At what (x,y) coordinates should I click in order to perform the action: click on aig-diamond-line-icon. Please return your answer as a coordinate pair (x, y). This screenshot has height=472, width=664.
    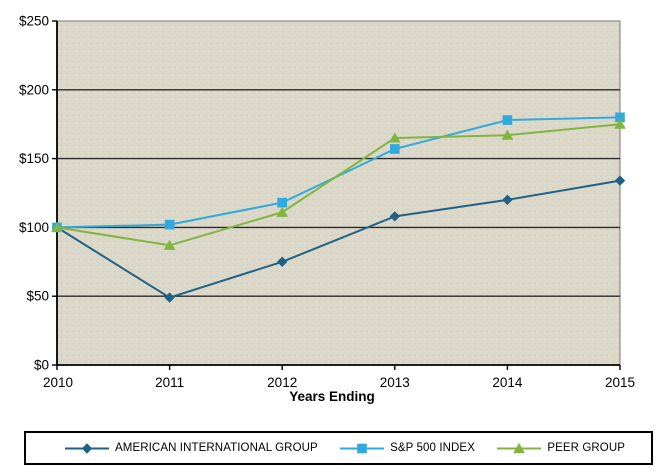
    Looking at the image, I should click on (87, 448).